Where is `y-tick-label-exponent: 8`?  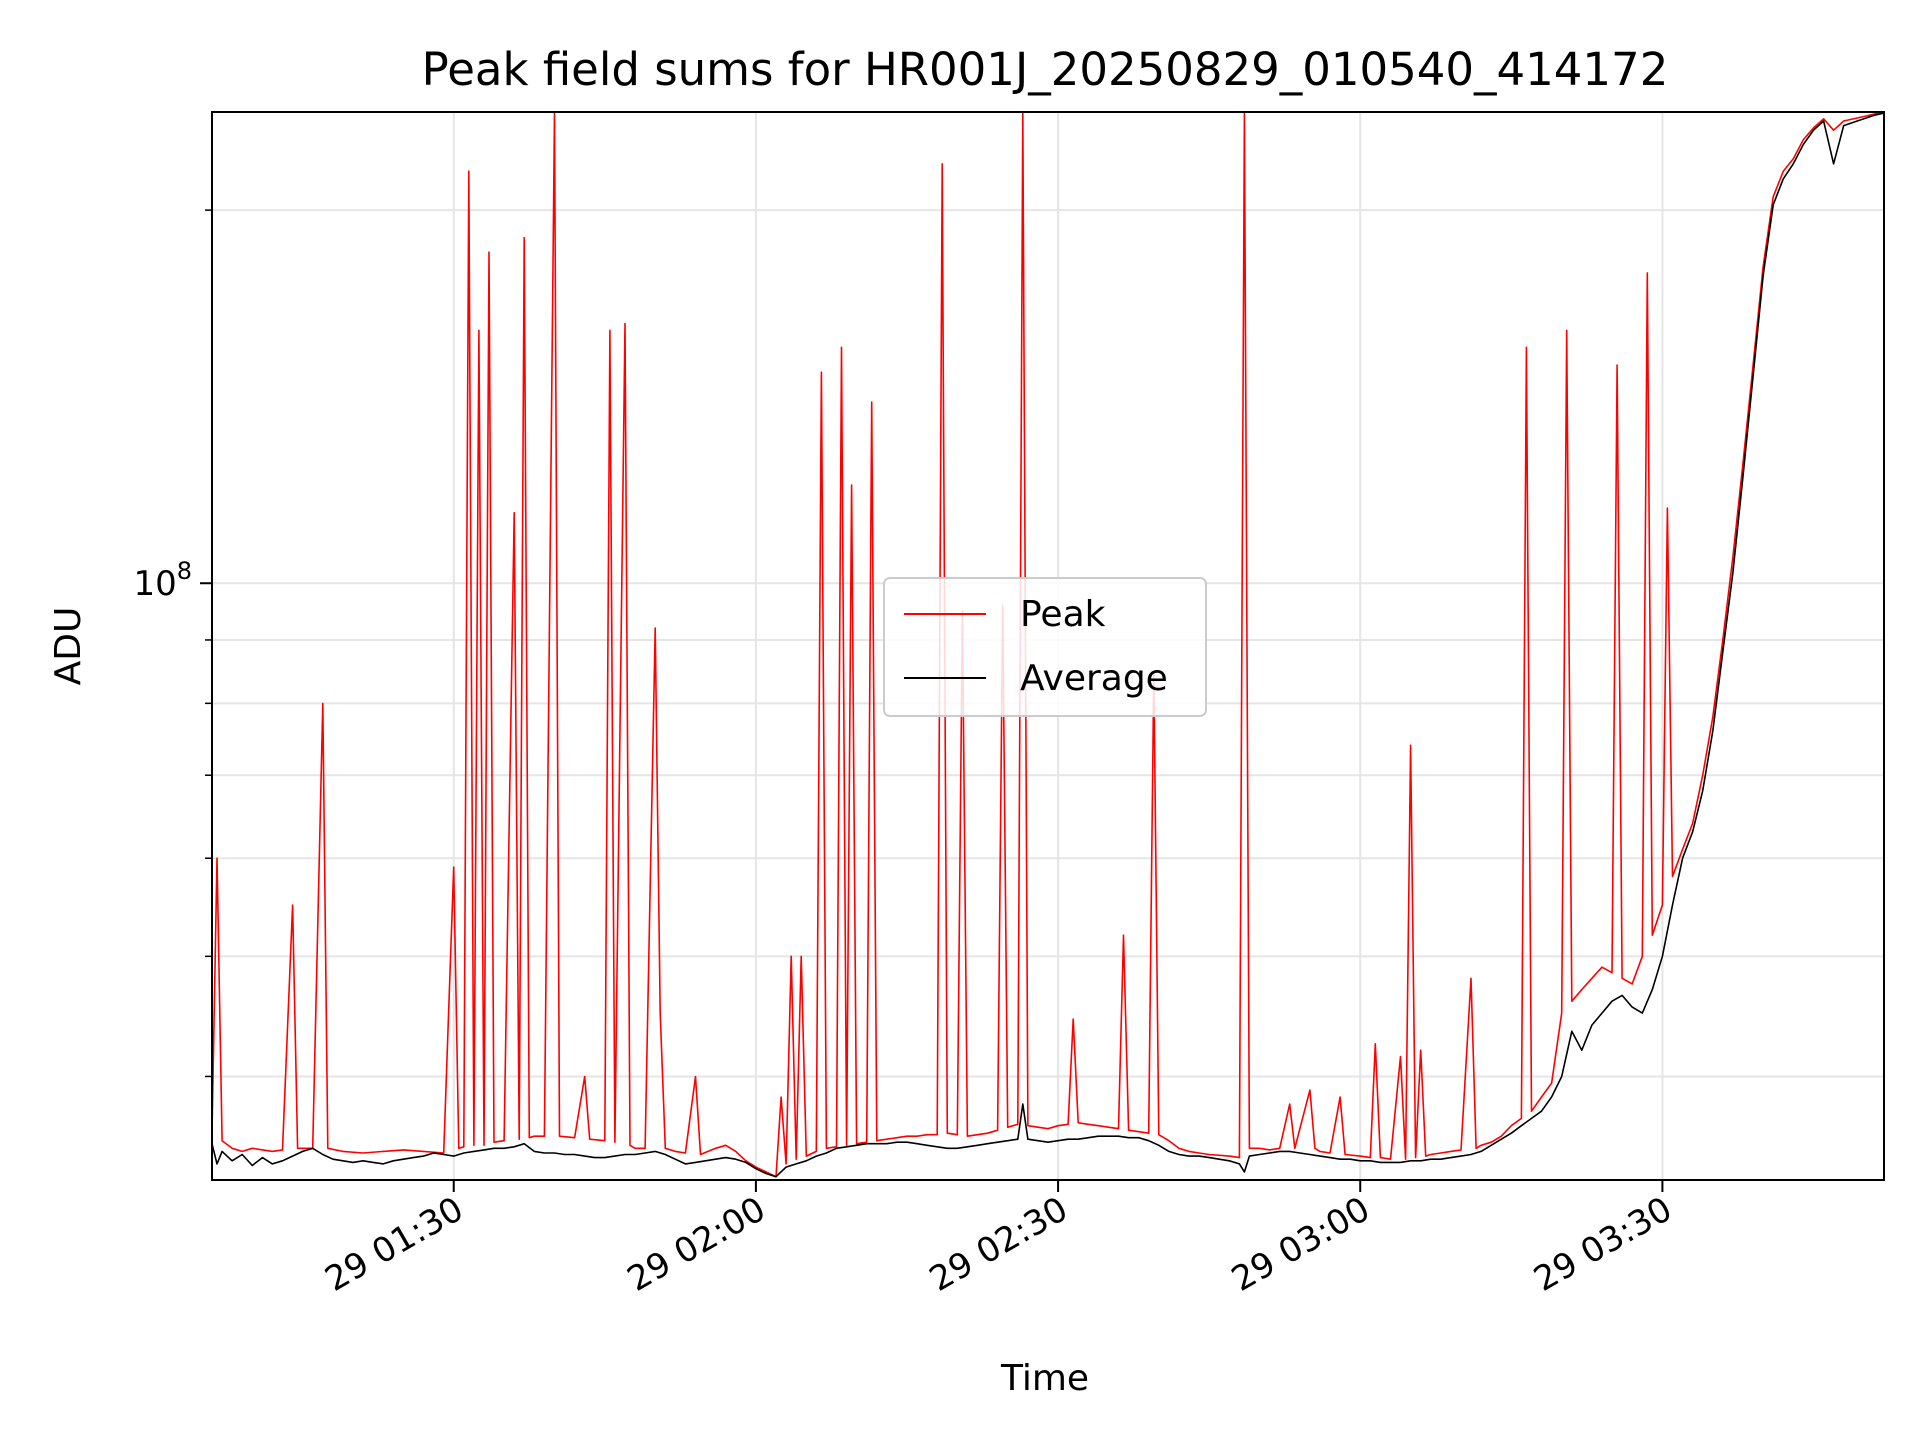
y-tick-label-exponent: 8 is located at coordinates (184, 571).